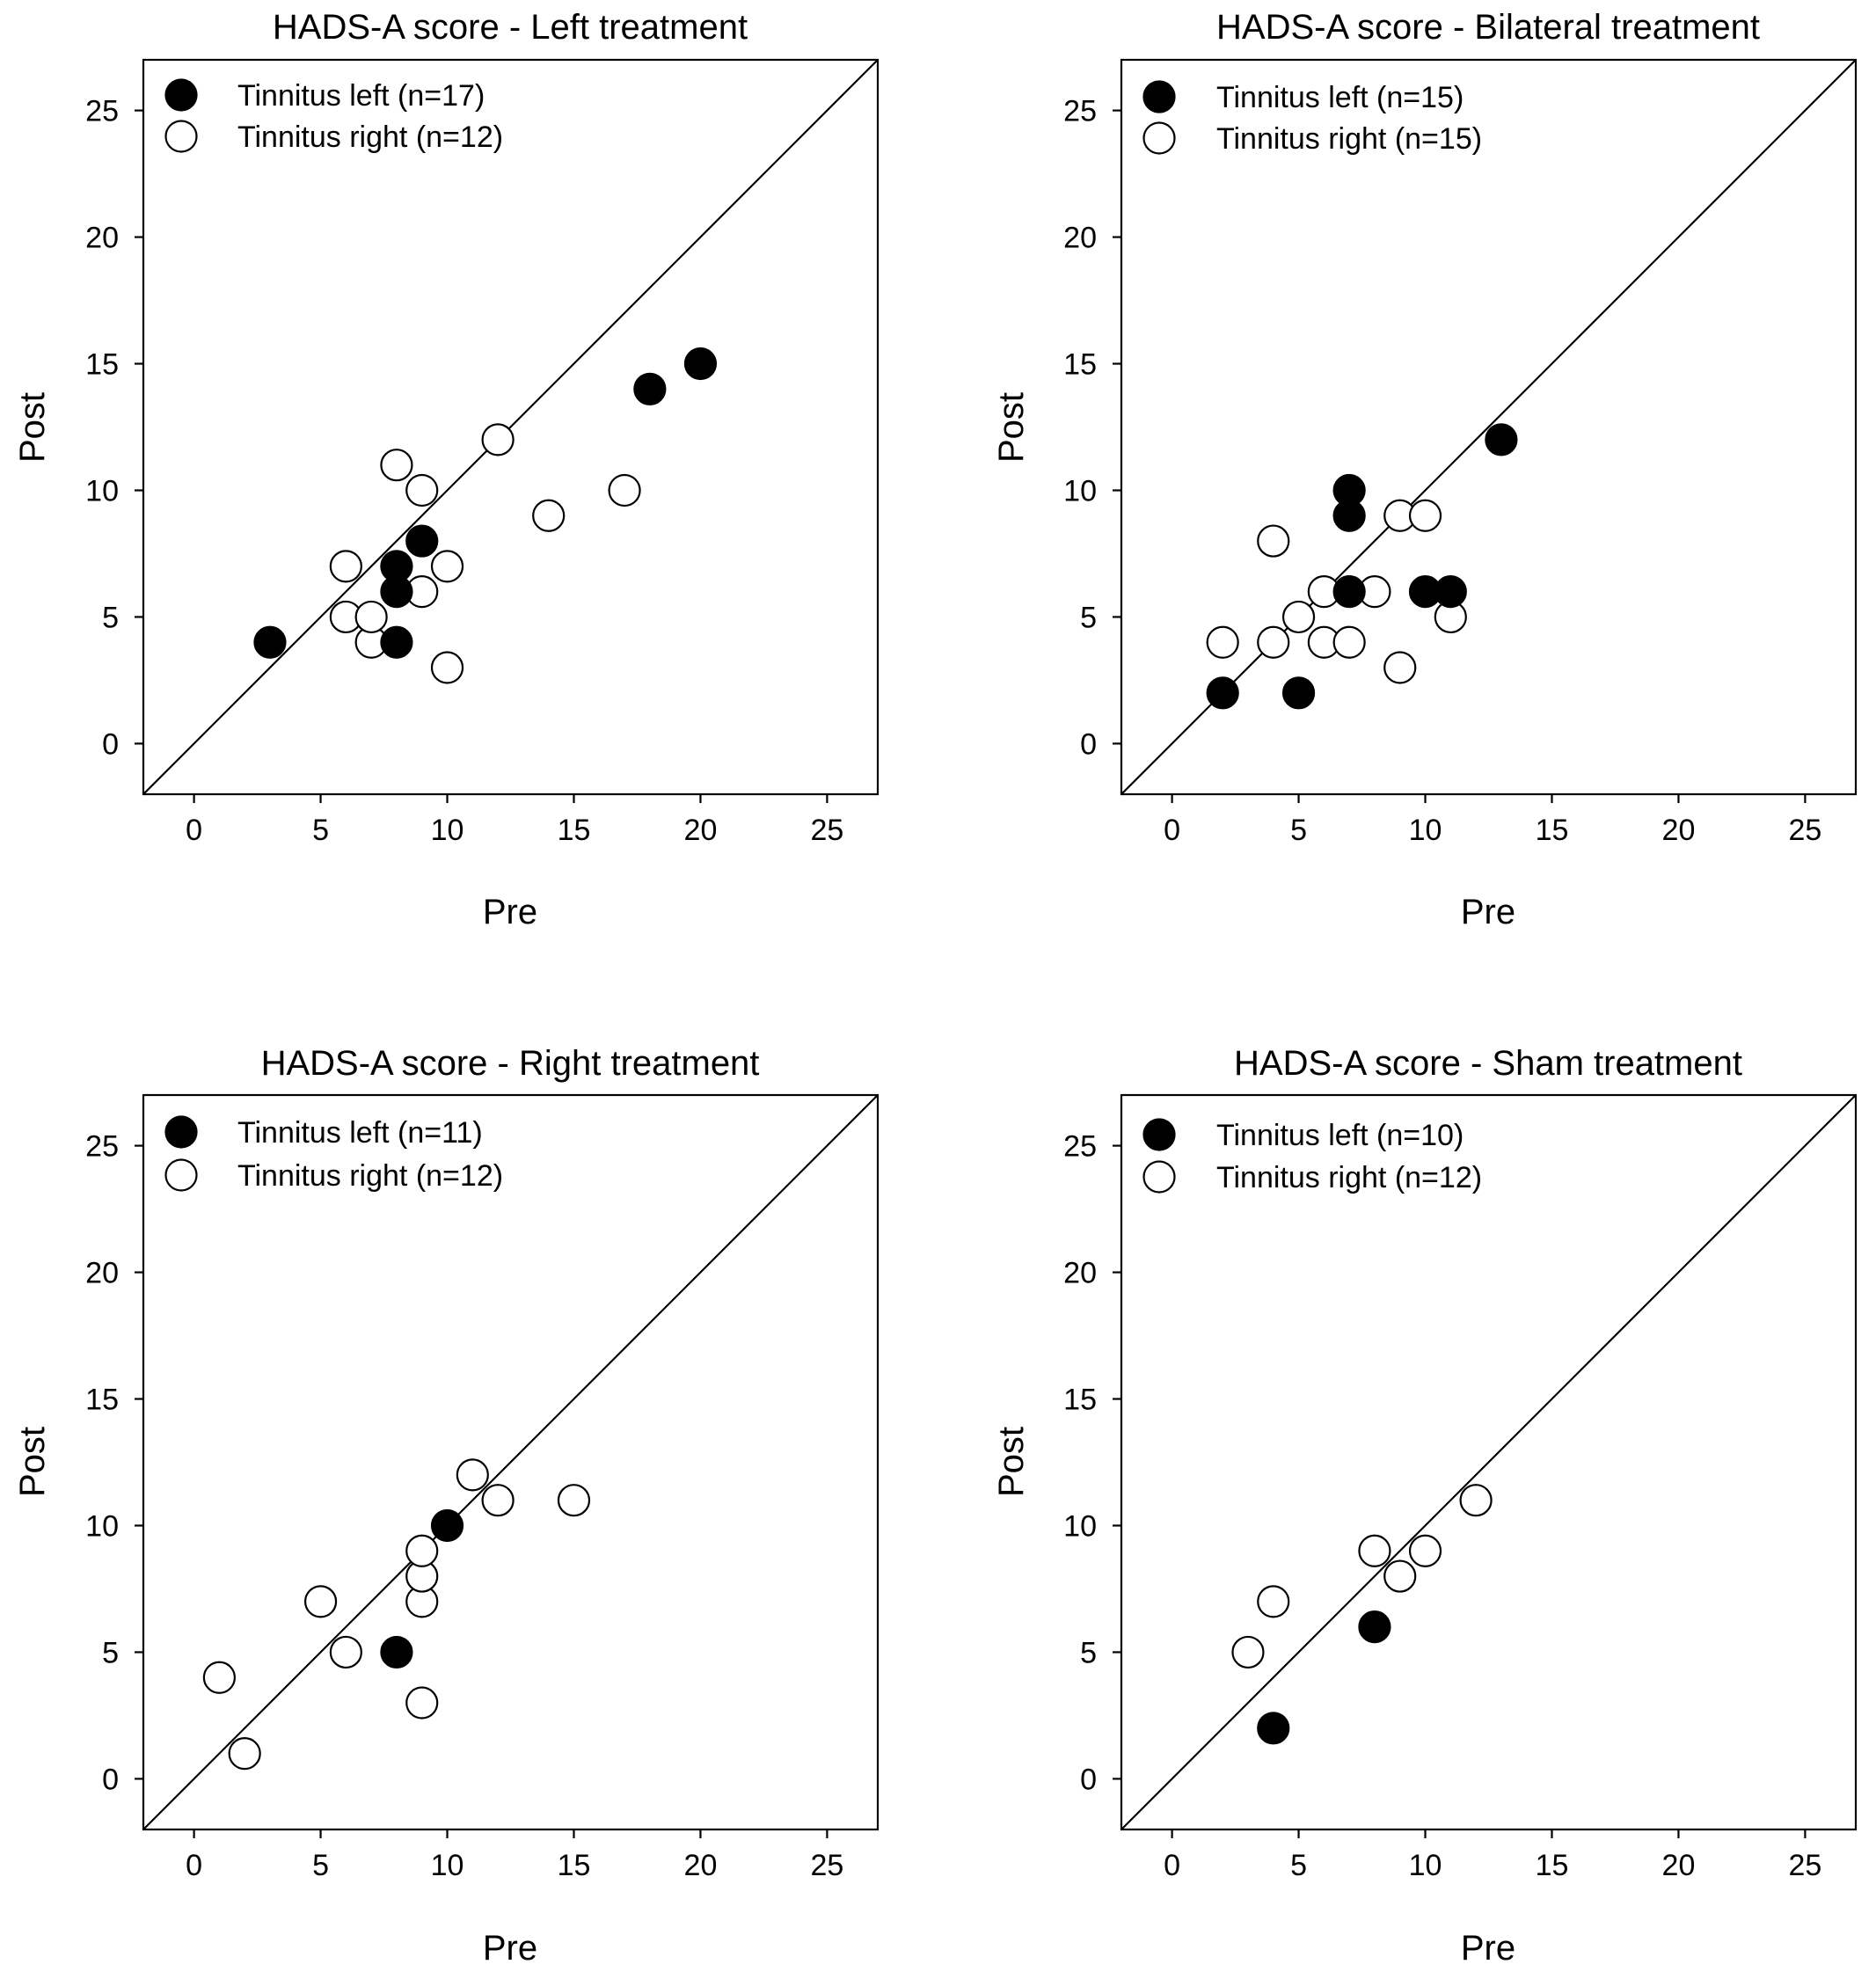 This screenshot has height=1979, width=1876. I want to click on x-tick-label: 20, so click(1679, 830).